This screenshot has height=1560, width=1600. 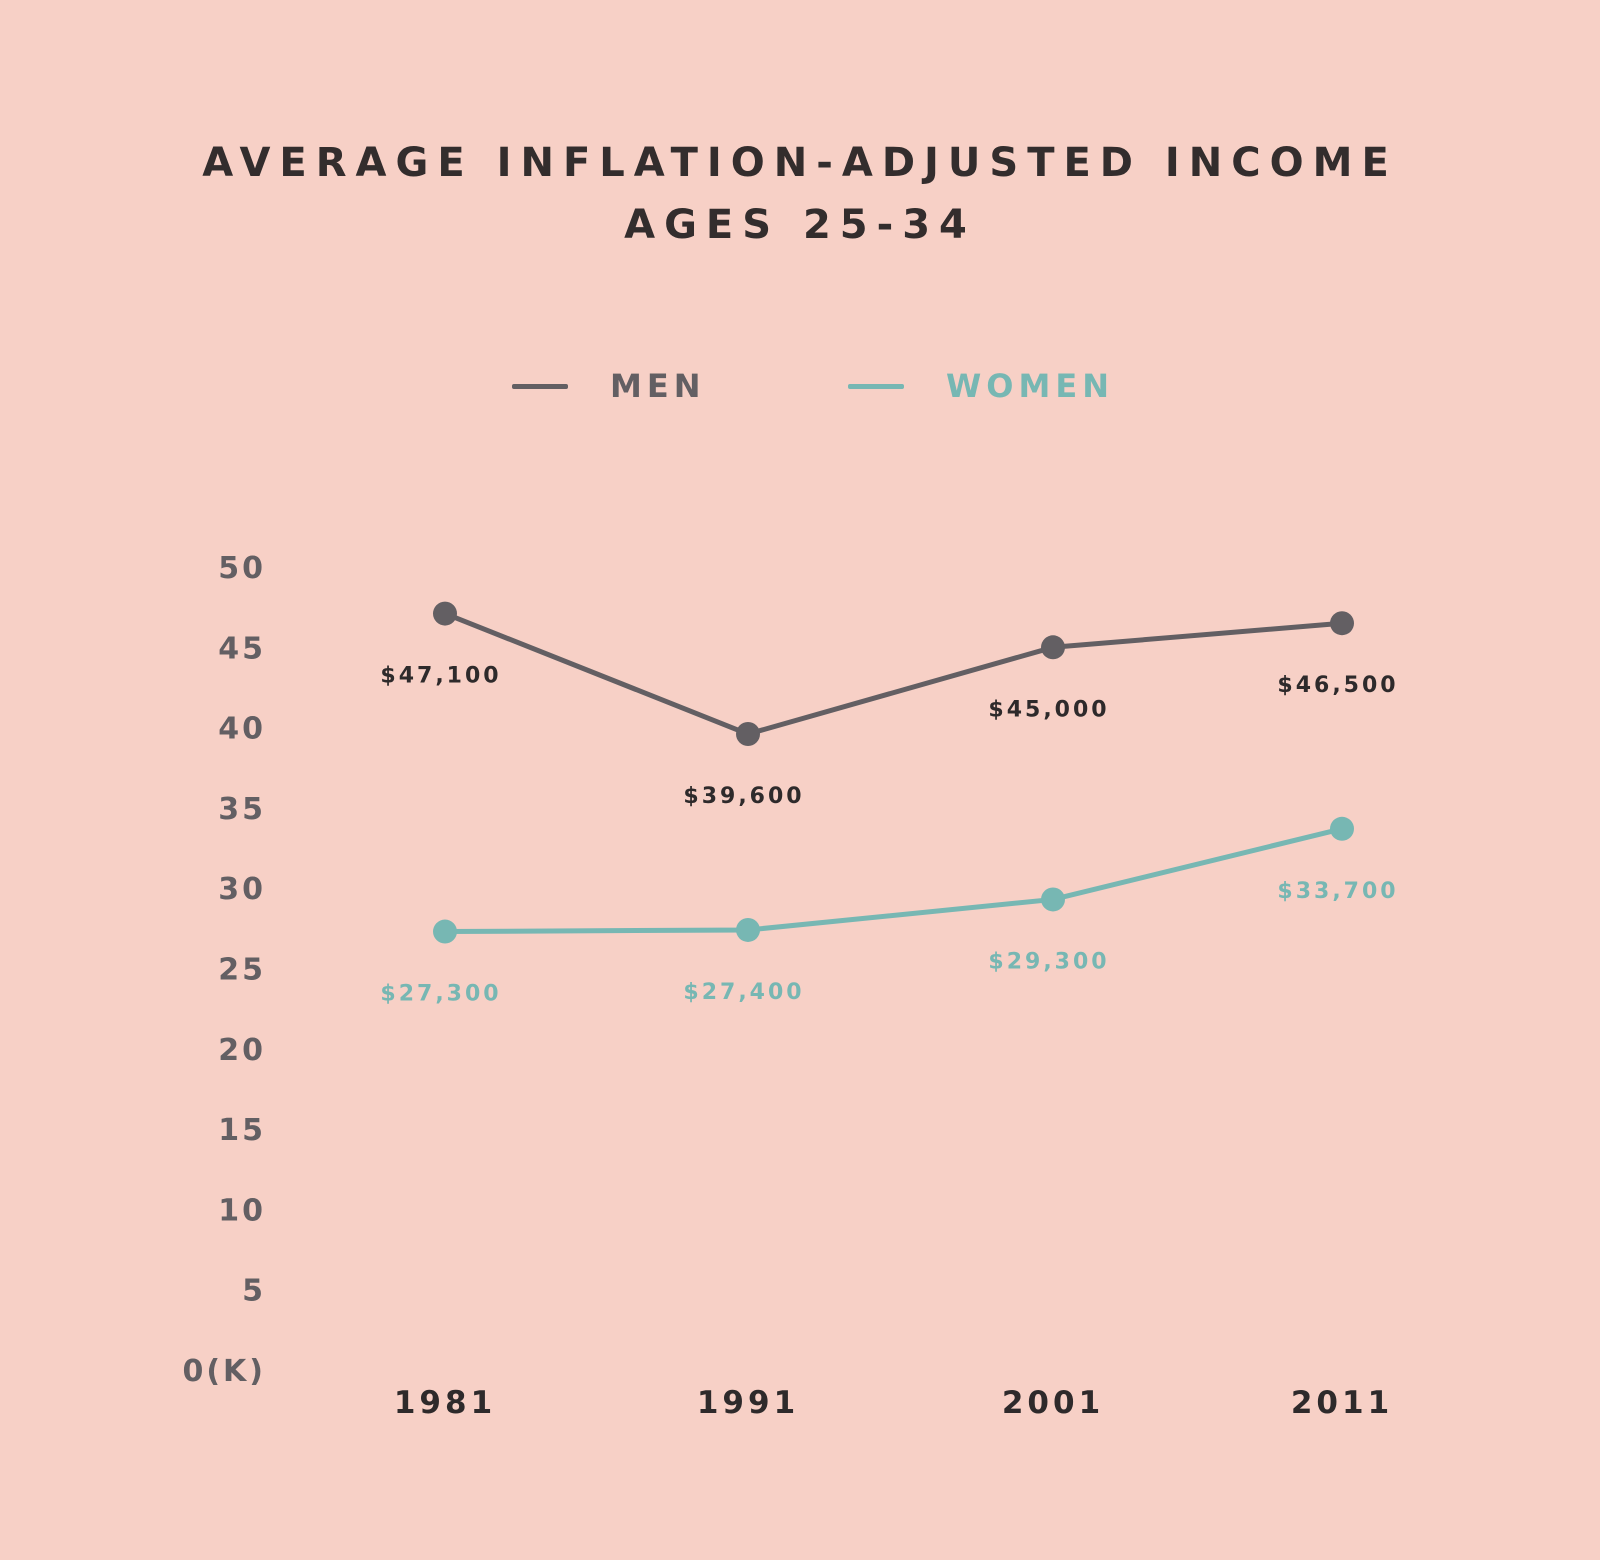 What do you see at coordinates (893, 880) in the screenshot?
I see `series-line-women` at bounding box center [893, 880].